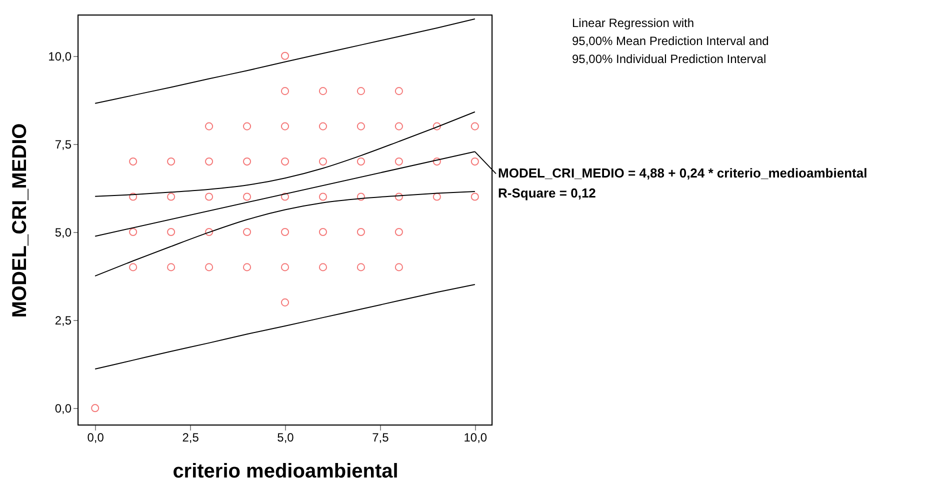 This screenshot has width=942, height=485. What do you see at coordinates (285, 471) in the screenshot?
I see `x-axis-title: criterio medioambiental` at bounding box center [285, 471].